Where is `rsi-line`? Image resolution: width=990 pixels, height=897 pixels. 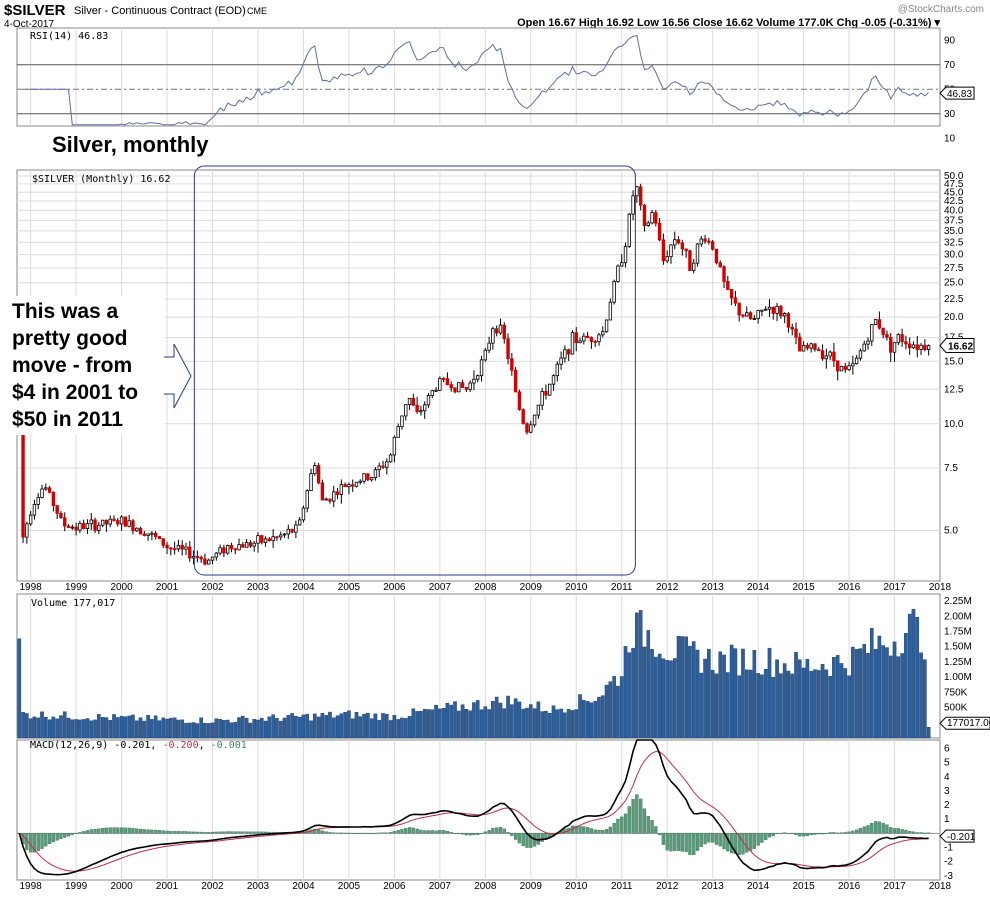
rsi-line is located at coordinates (476, 80).